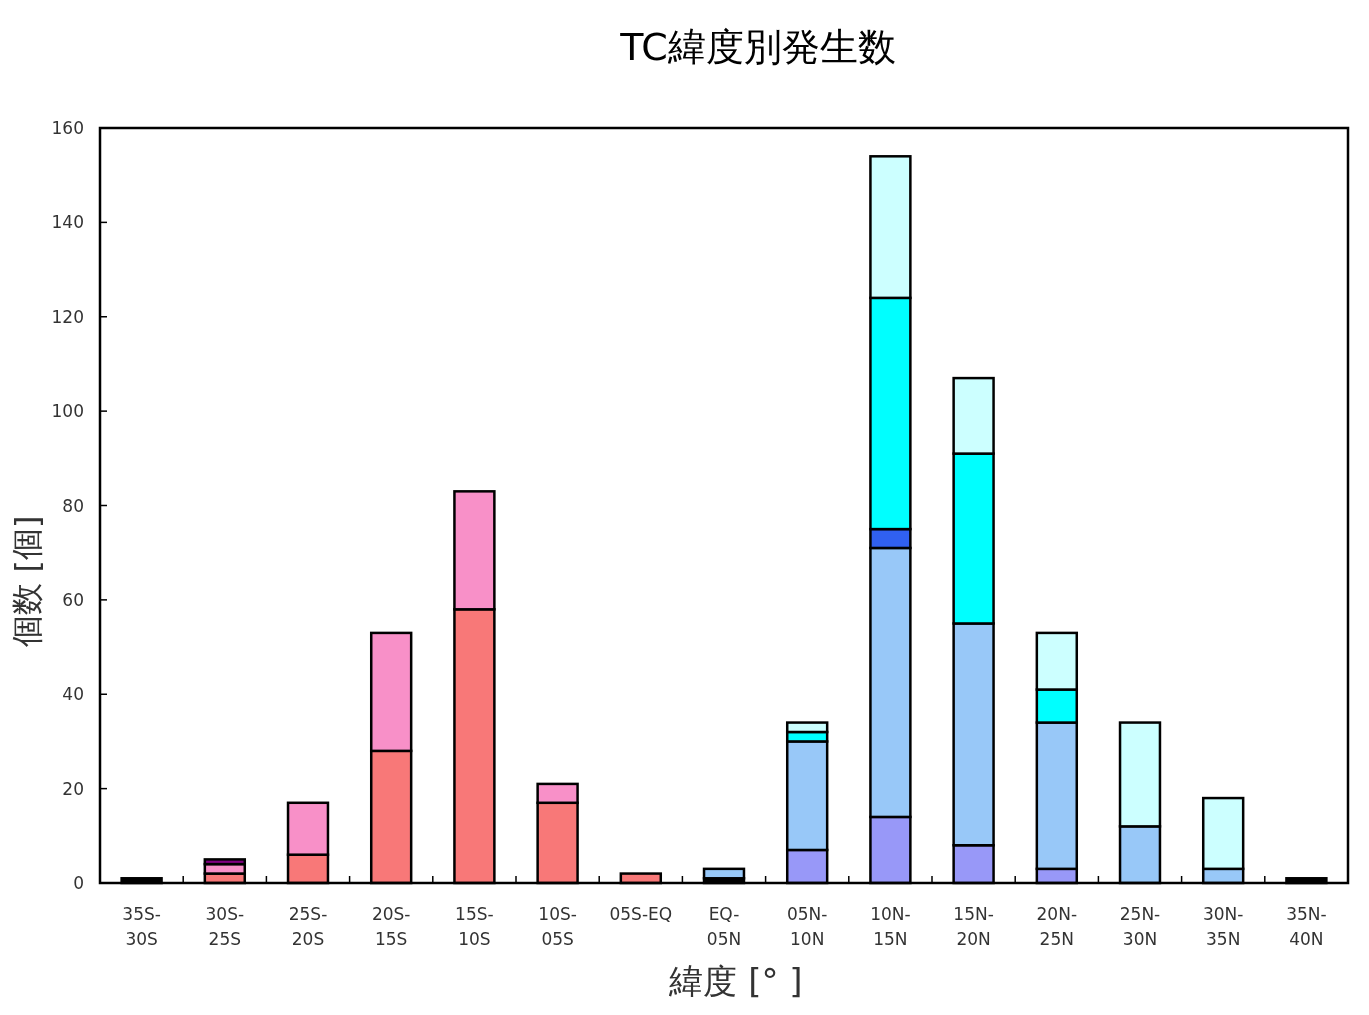 Image resolution: width=1369 pixels, height=1015 pixels. I want to click on x-tick-label: 25N- 30N, so click(1140, 926).